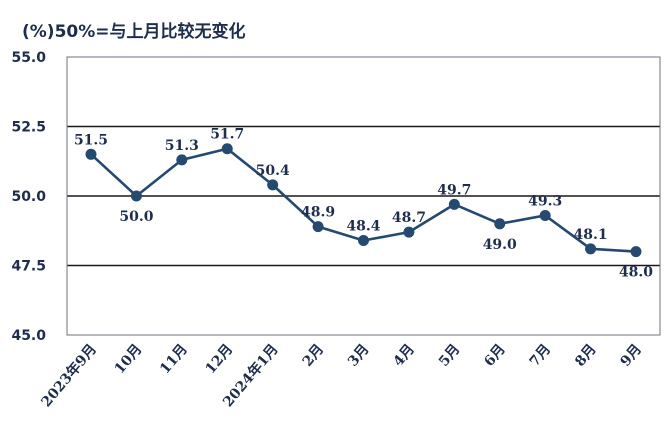  What do you see at coordinates (636, 273) in the screenshot?
I see `data-label: 48.0` at bounding box center [636, 273].